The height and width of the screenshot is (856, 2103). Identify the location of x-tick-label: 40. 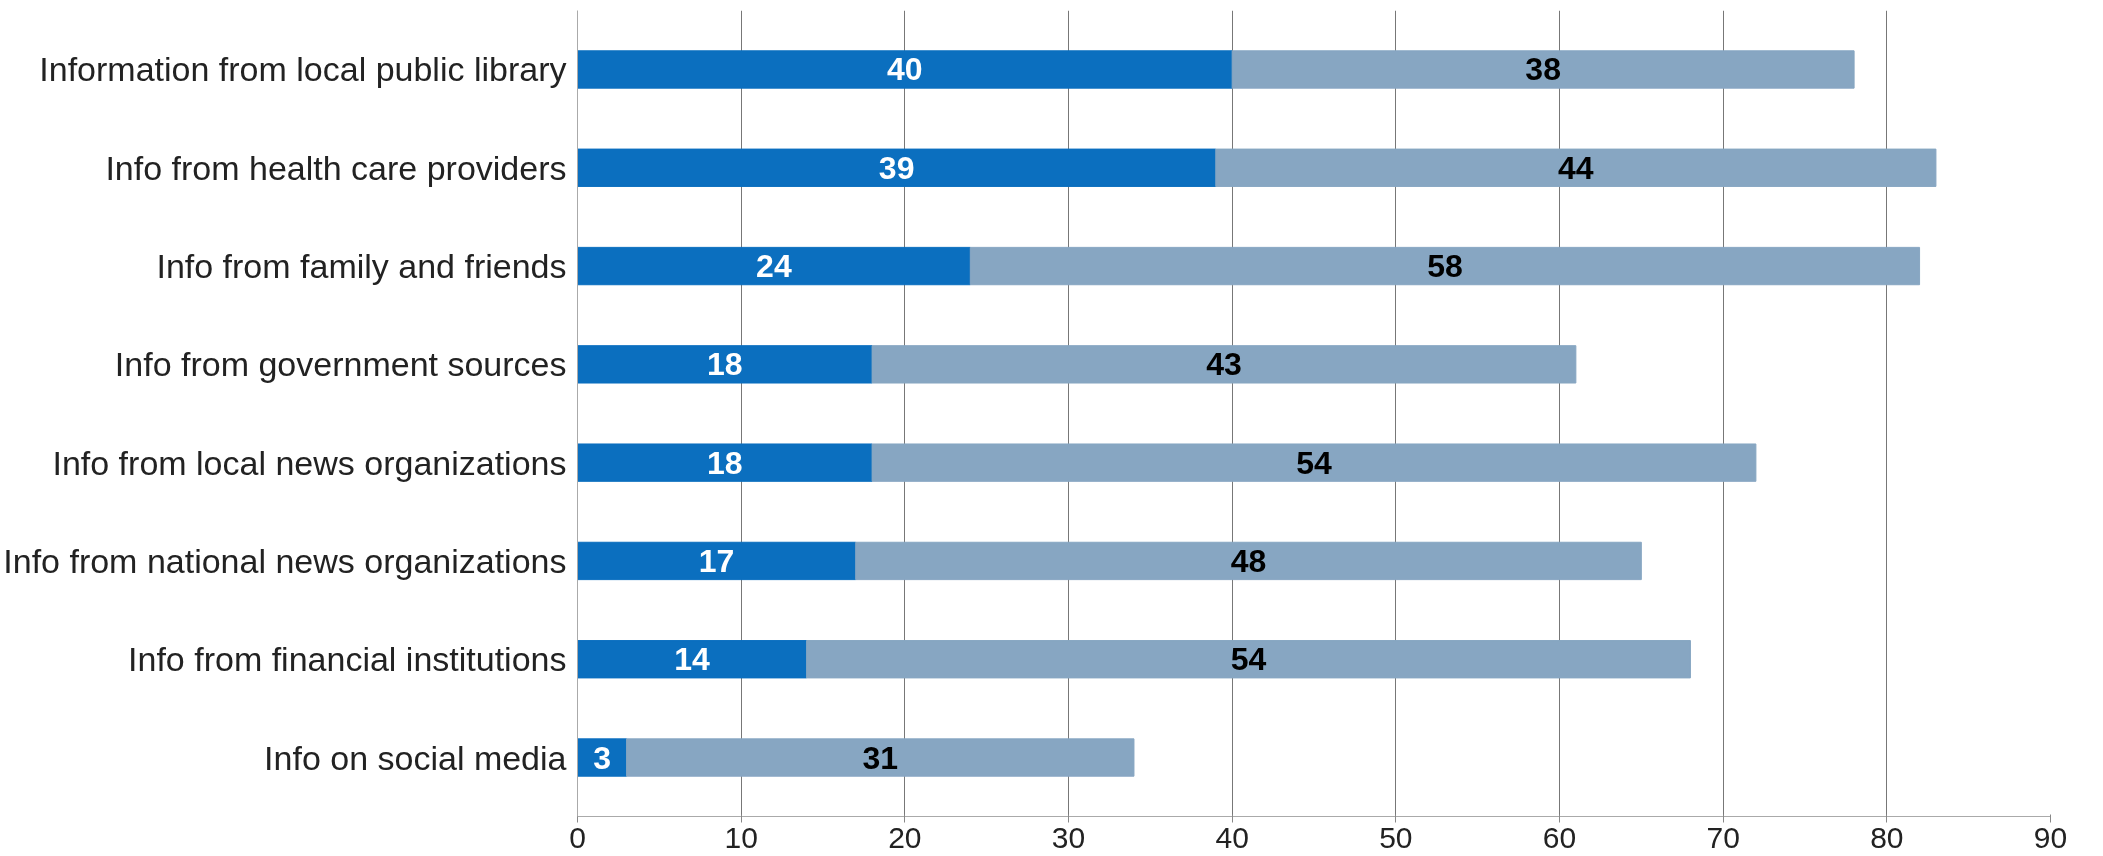
(1232, 837).